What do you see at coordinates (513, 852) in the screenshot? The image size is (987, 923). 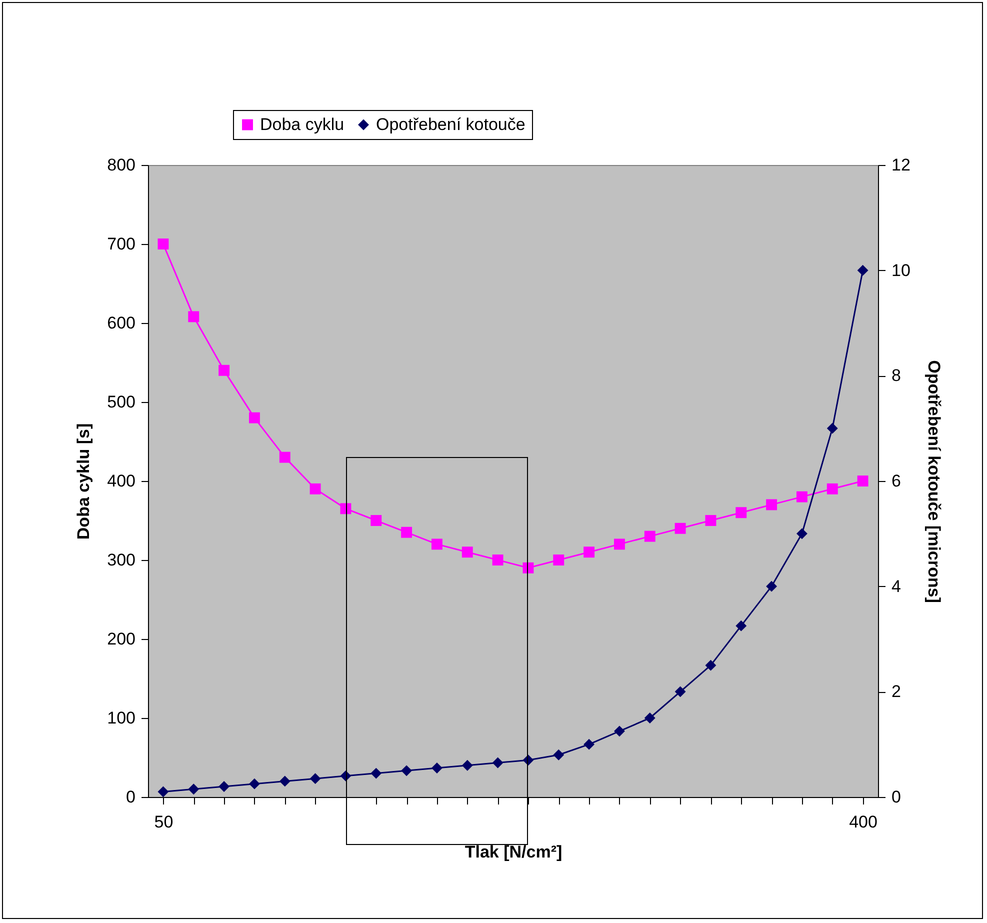 I see `x-axis-title: Tlak [N/cm²]` at bounding box center [513, 852].